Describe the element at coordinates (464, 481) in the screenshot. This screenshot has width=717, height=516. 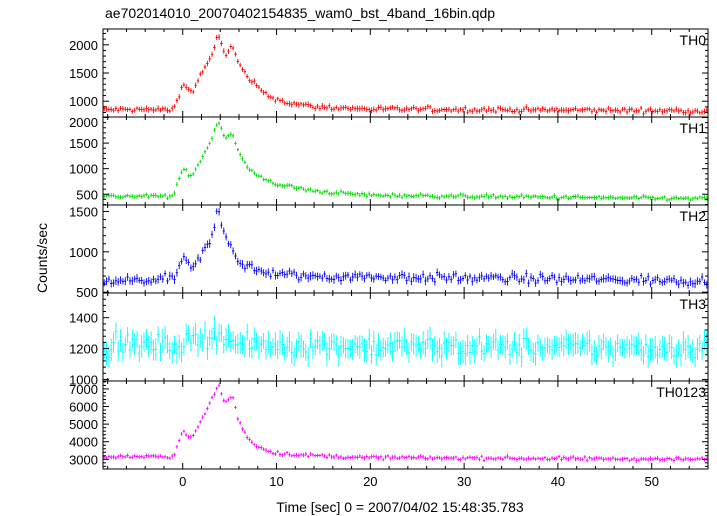
I see `x-tick-label: 30` at that location.